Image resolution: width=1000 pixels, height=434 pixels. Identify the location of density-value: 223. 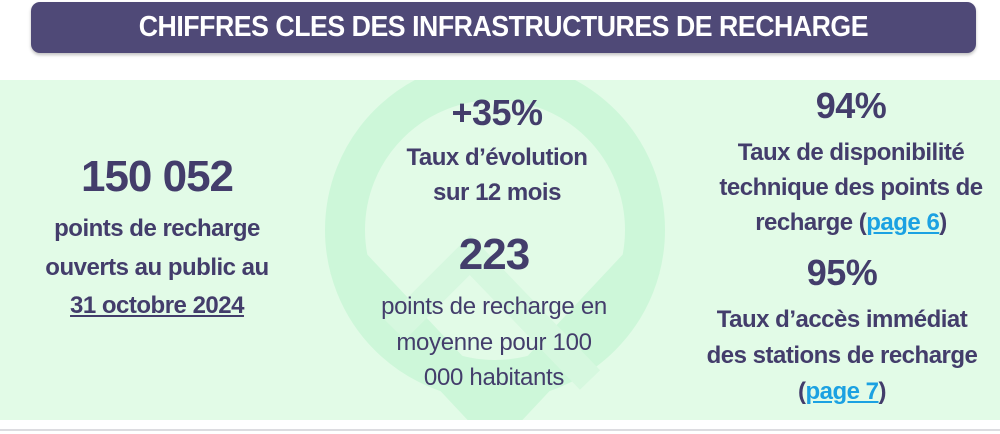
(494, 254).